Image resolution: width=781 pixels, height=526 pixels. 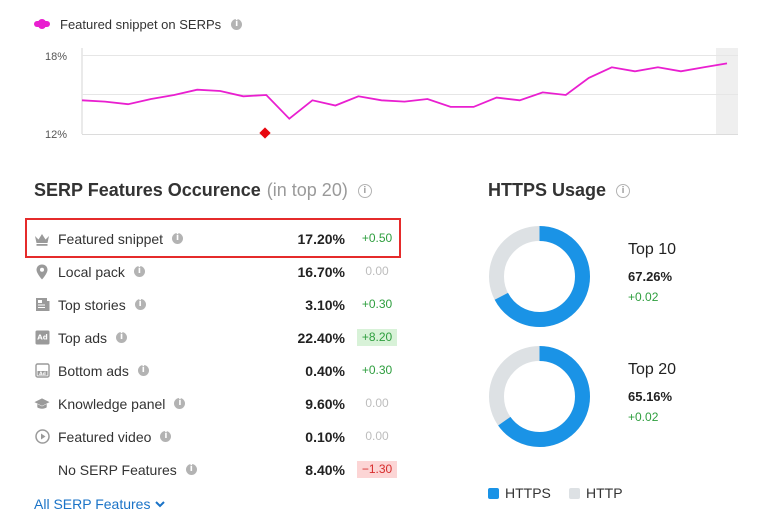 What do you see at coordinates (493, 493) in the screenshot?
I see `https-swatch-icon` at bounding box center [493, 493].